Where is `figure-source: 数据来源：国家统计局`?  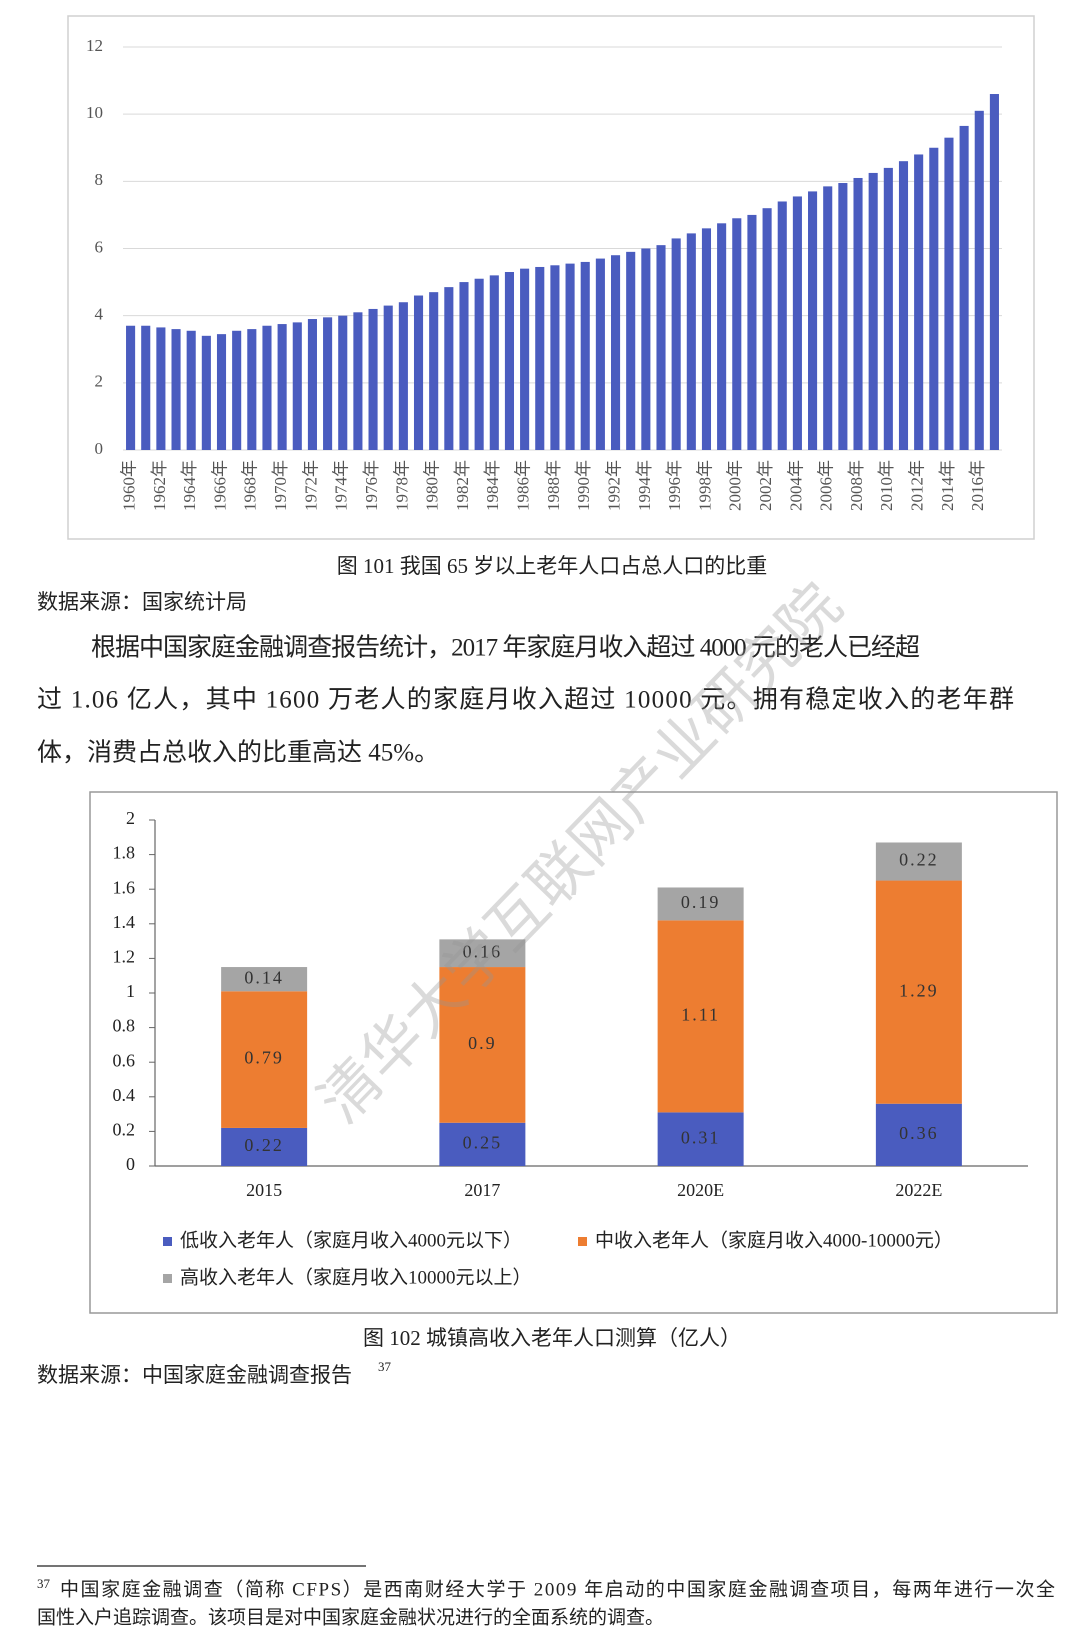
figure-source: 数据来源：国家统计局 is located at coordinates (142, 602).